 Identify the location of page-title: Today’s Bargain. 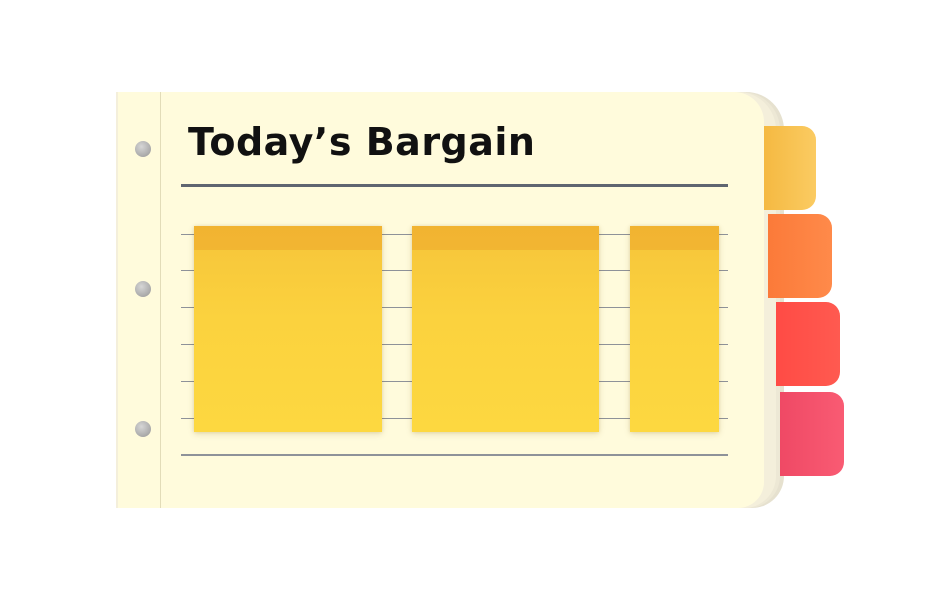
(362, 142).